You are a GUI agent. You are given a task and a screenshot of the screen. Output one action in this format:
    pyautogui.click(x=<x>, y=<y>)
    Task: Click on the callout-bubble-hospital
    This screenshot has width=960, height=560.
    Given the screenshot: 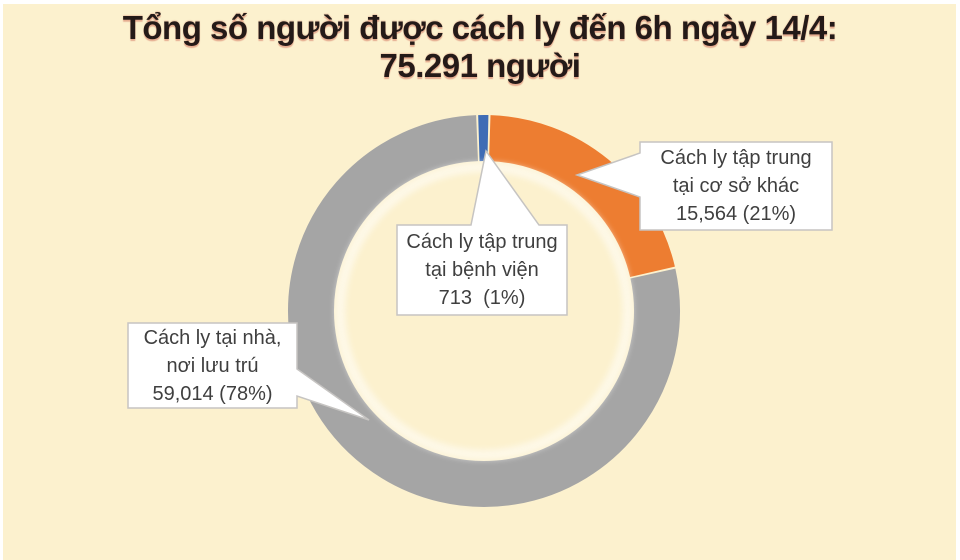 What is the action you would take?
    pyautogui.click(x=482, y=232)
    